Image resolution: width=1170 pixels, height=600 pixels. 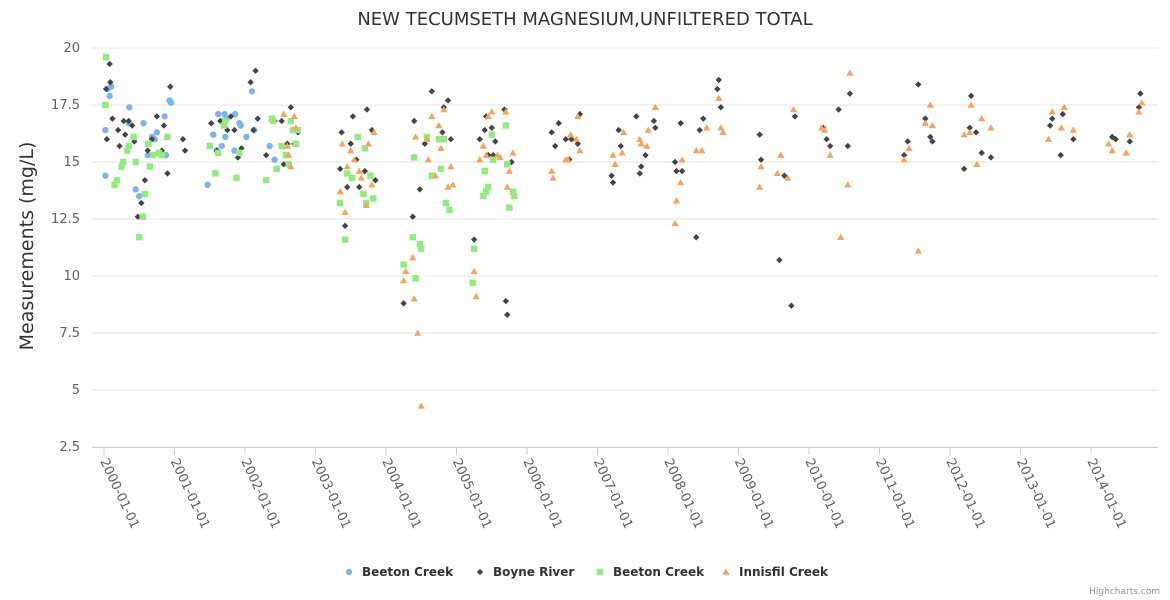 What do you see at coordinates (650, 572) in the screenshot?
I see `legend-item-beeton-creek-square: Beeton Creek` at bounding box center [650, 572].